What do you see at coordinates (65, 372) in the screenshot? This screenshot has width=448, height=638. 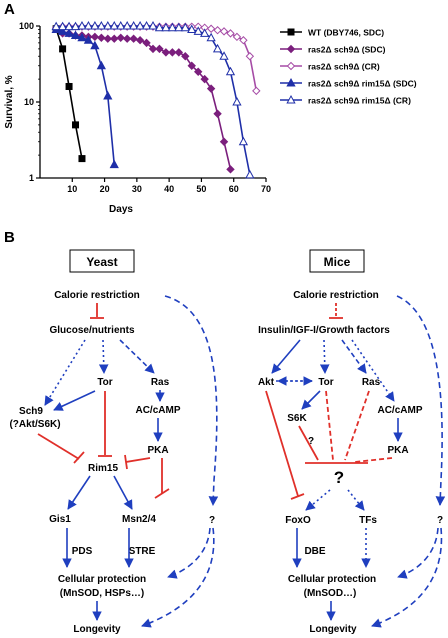 I see `edge-glucose-sch9` at bounding box center [65, 372].